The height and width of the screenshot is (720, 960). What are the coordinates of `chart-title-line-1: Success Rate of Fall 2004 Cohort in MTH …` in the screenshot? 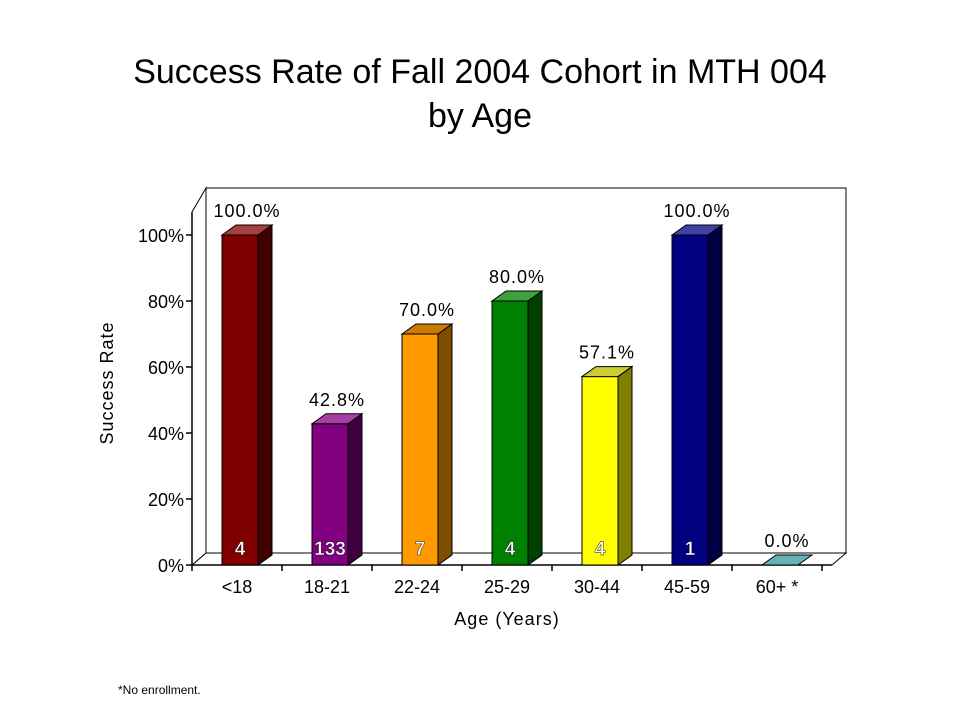 It's located at (480, 72).